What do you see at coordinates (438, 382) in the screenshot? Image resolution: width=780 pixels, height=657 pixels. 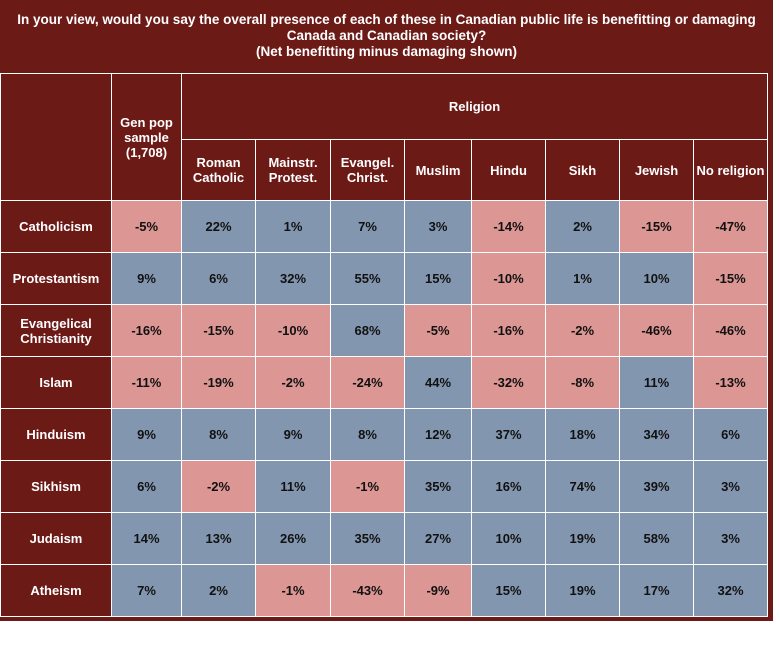 I see `data-cell: 44%` at bounding box center [438, 382].